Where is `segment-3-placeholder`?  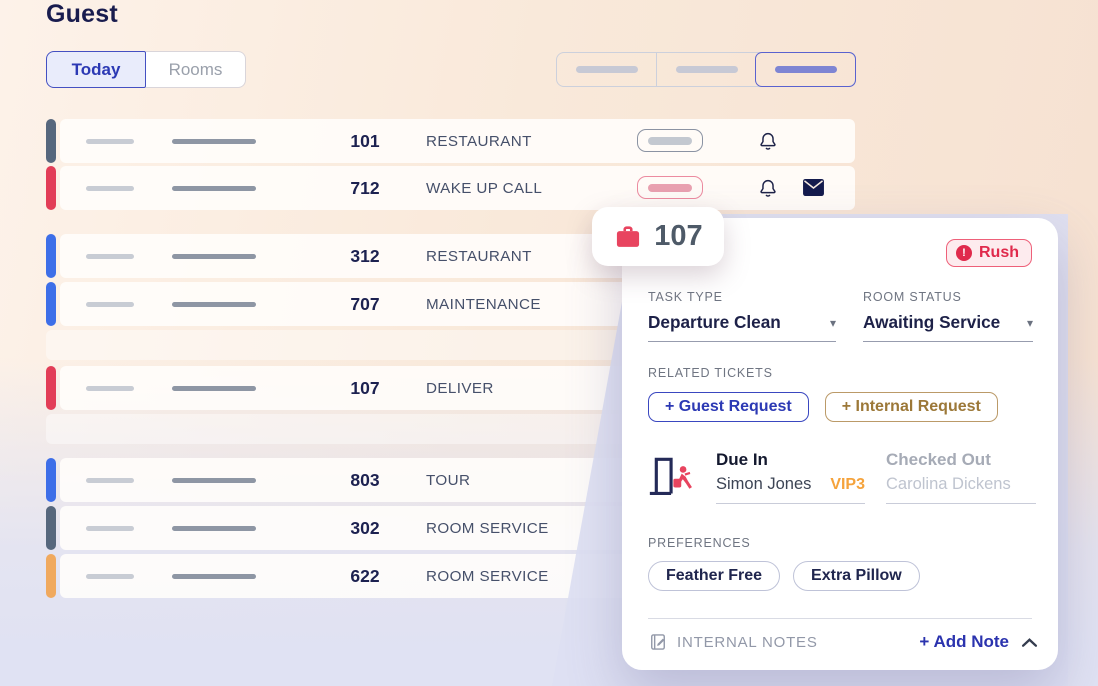
segment-3-placeholder is located at coordinates (805, 69).